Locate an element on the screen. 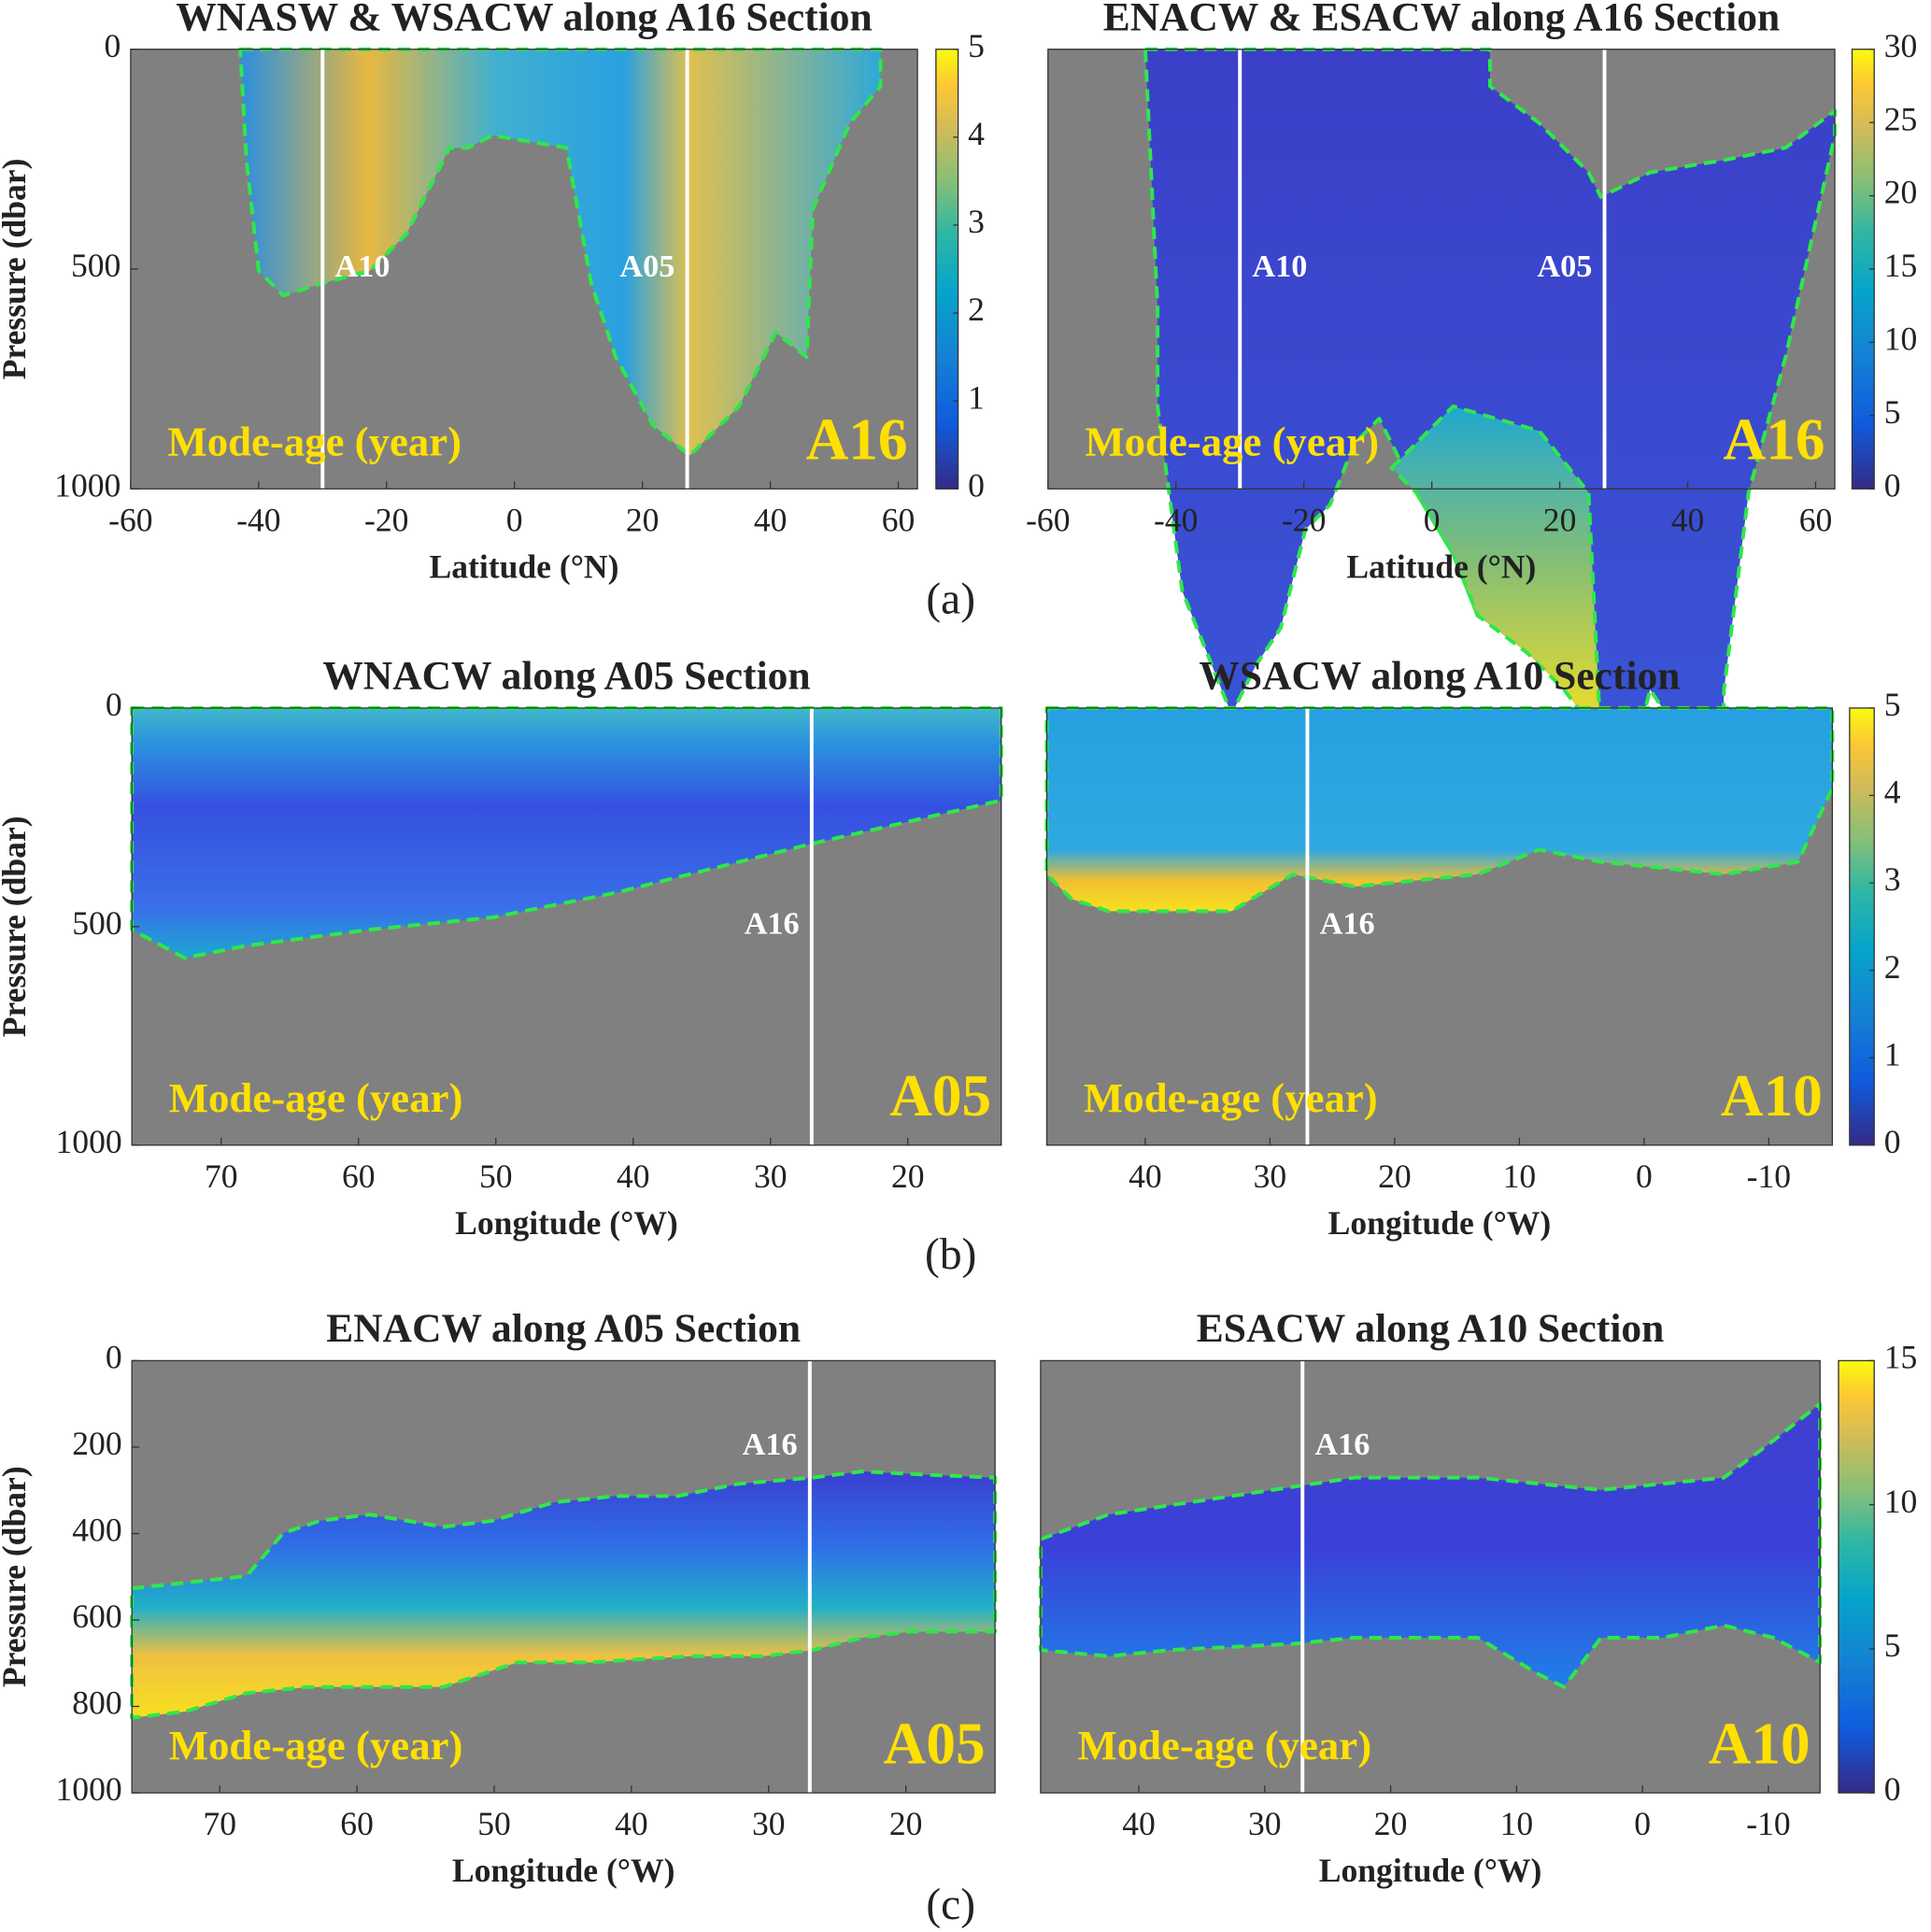 Image resolution: width=1931 pixels, height=1932 pixels. colorbar-tick-label: 20 is located at coordinates (1901, 193).